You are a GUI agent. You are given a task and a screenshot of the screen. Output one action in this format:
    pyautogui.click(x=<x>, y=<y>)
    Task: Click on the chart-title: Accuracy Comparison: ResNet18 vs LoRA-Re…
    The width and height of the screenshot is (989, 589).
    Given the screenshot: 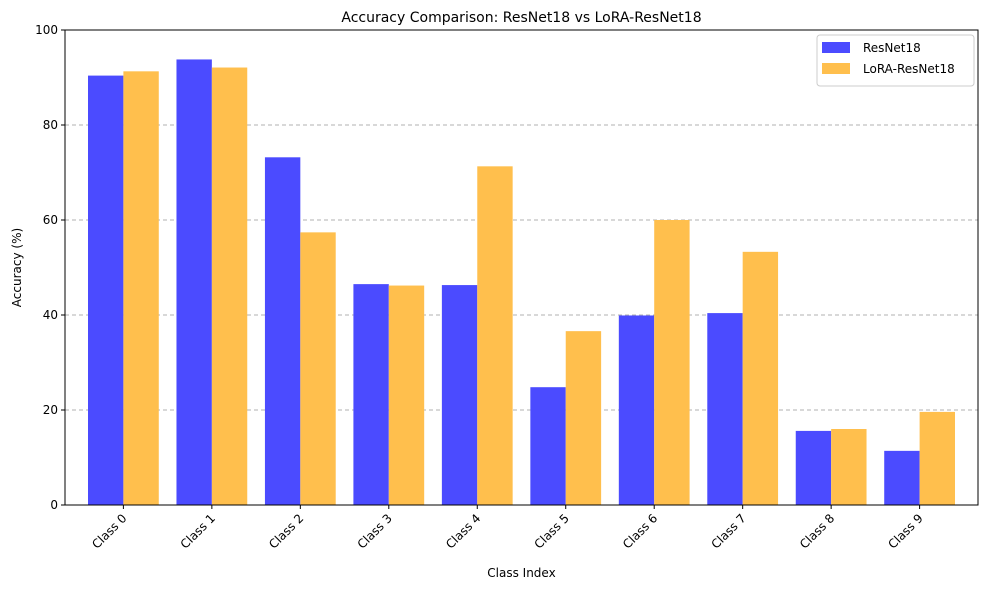 What is the action you would take?
    pyautogui.click(x=521, y=18)
    